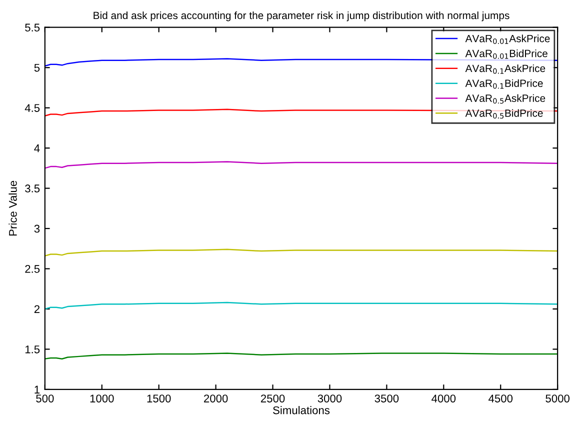 The width and height of the screenshot is (576, 421). Describe the element at coordinates (506, 54) in the screenshot. I see `legend-label: AVaR$_{0.01}$BidPrice` at that location.